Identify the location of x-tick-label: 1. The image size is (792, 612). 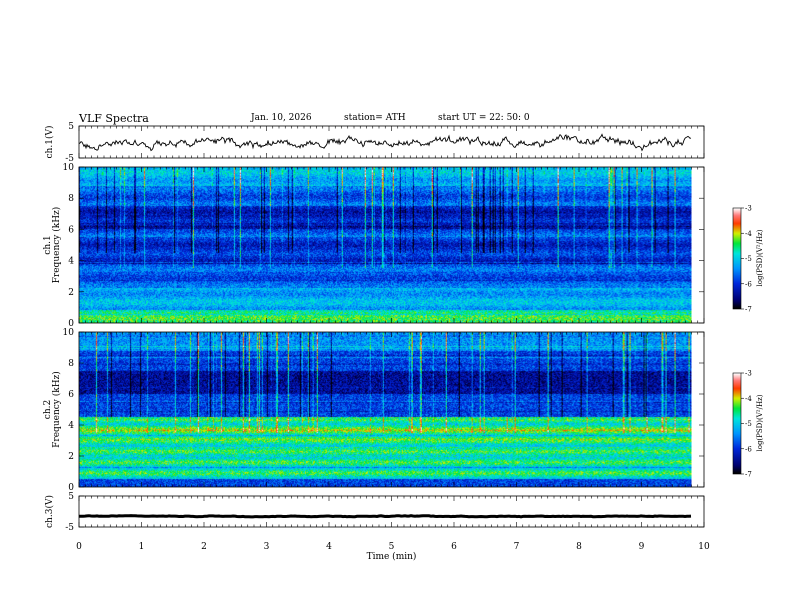
(142, 547).